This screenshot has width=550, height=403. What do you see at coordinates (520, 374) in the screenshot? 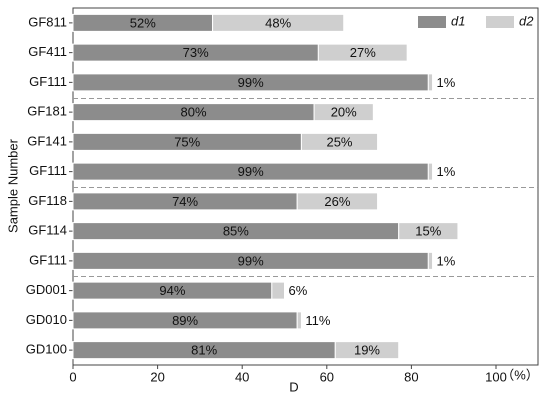
I see `x-axis-unit: （%）` at bounding box center [520, 374].